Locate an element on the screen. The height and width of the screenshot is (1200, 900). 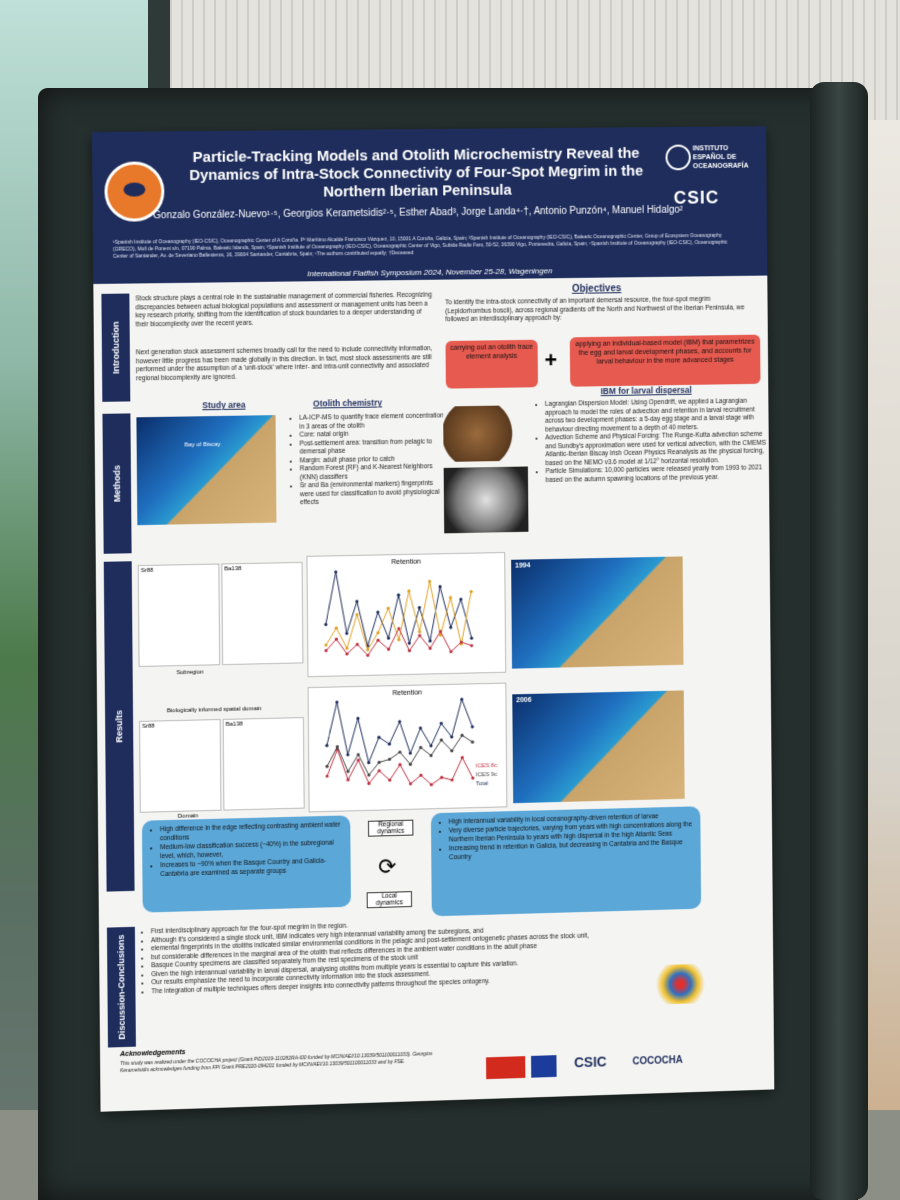
regional-dynamics-label: Regional dynamics is located at coordinates (390, 828).